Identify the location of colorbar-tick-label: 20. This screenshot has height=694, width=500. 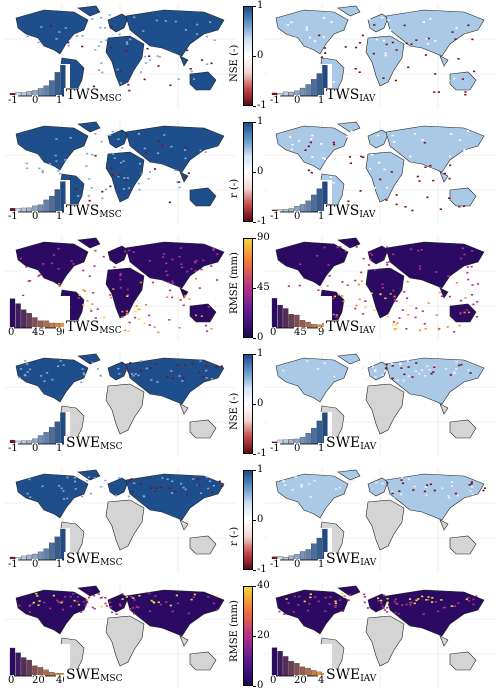
(263, 635).